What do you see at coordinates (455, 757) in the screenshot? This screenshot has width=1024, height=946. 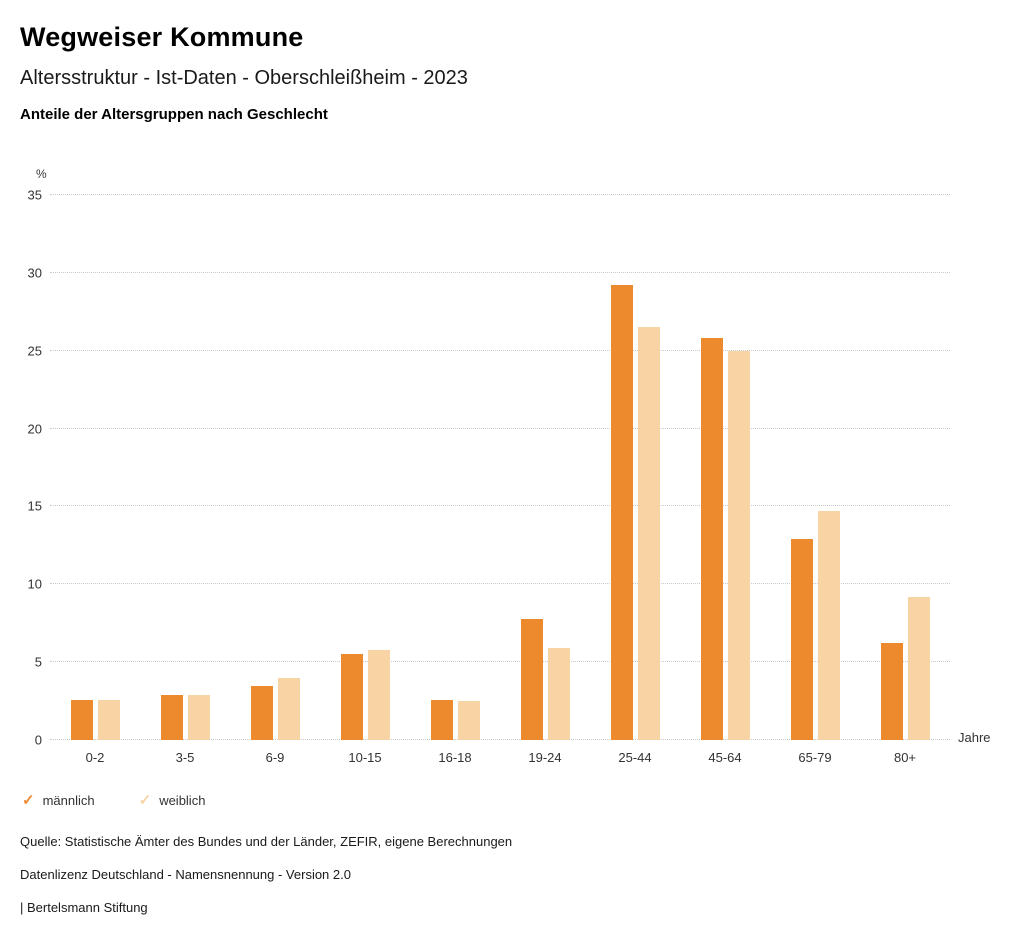 I see `x-tick-label: 16-18` at bounding box center [455, 757].